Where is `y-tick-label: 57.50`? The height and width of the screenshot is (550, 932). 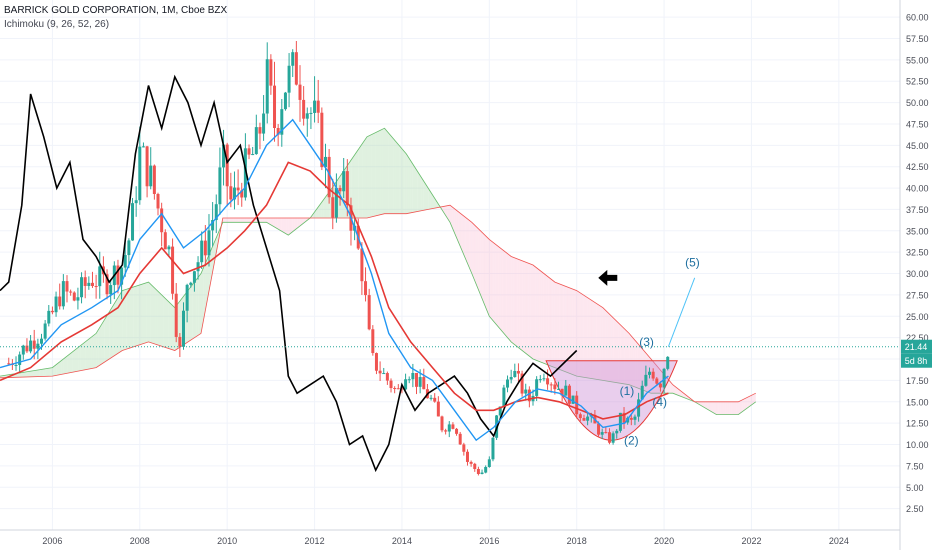 y-tick-label: 57.50 is located at coordinates (917, 39).